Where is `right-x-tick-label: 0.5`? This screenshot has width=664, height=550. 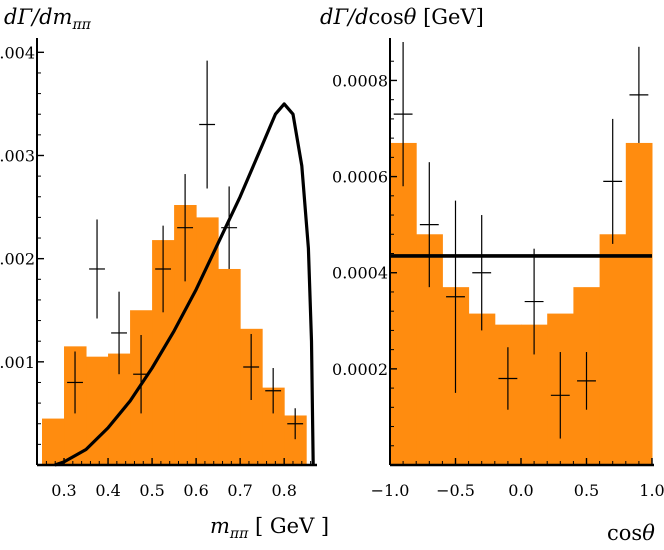 right-x-tick-label: 0.5 is located at coordinates (586, 490).